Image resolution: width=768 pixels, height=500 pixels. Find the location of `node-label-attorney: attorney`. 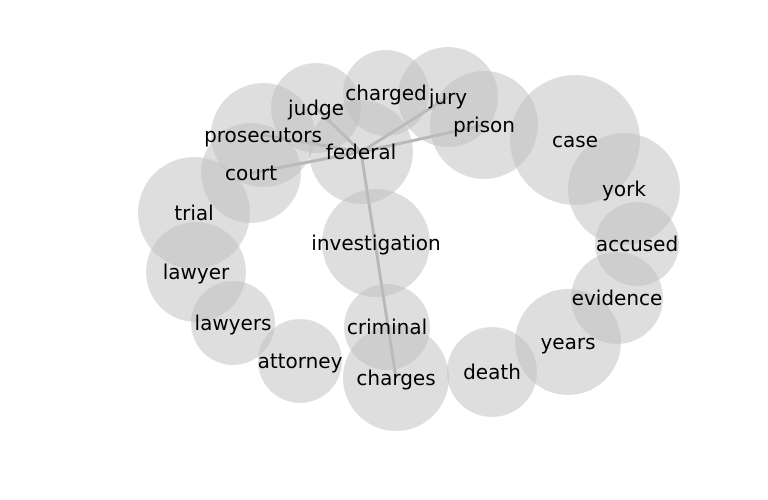

node-label-attorney: attorney is located at coordinates (300, 361).